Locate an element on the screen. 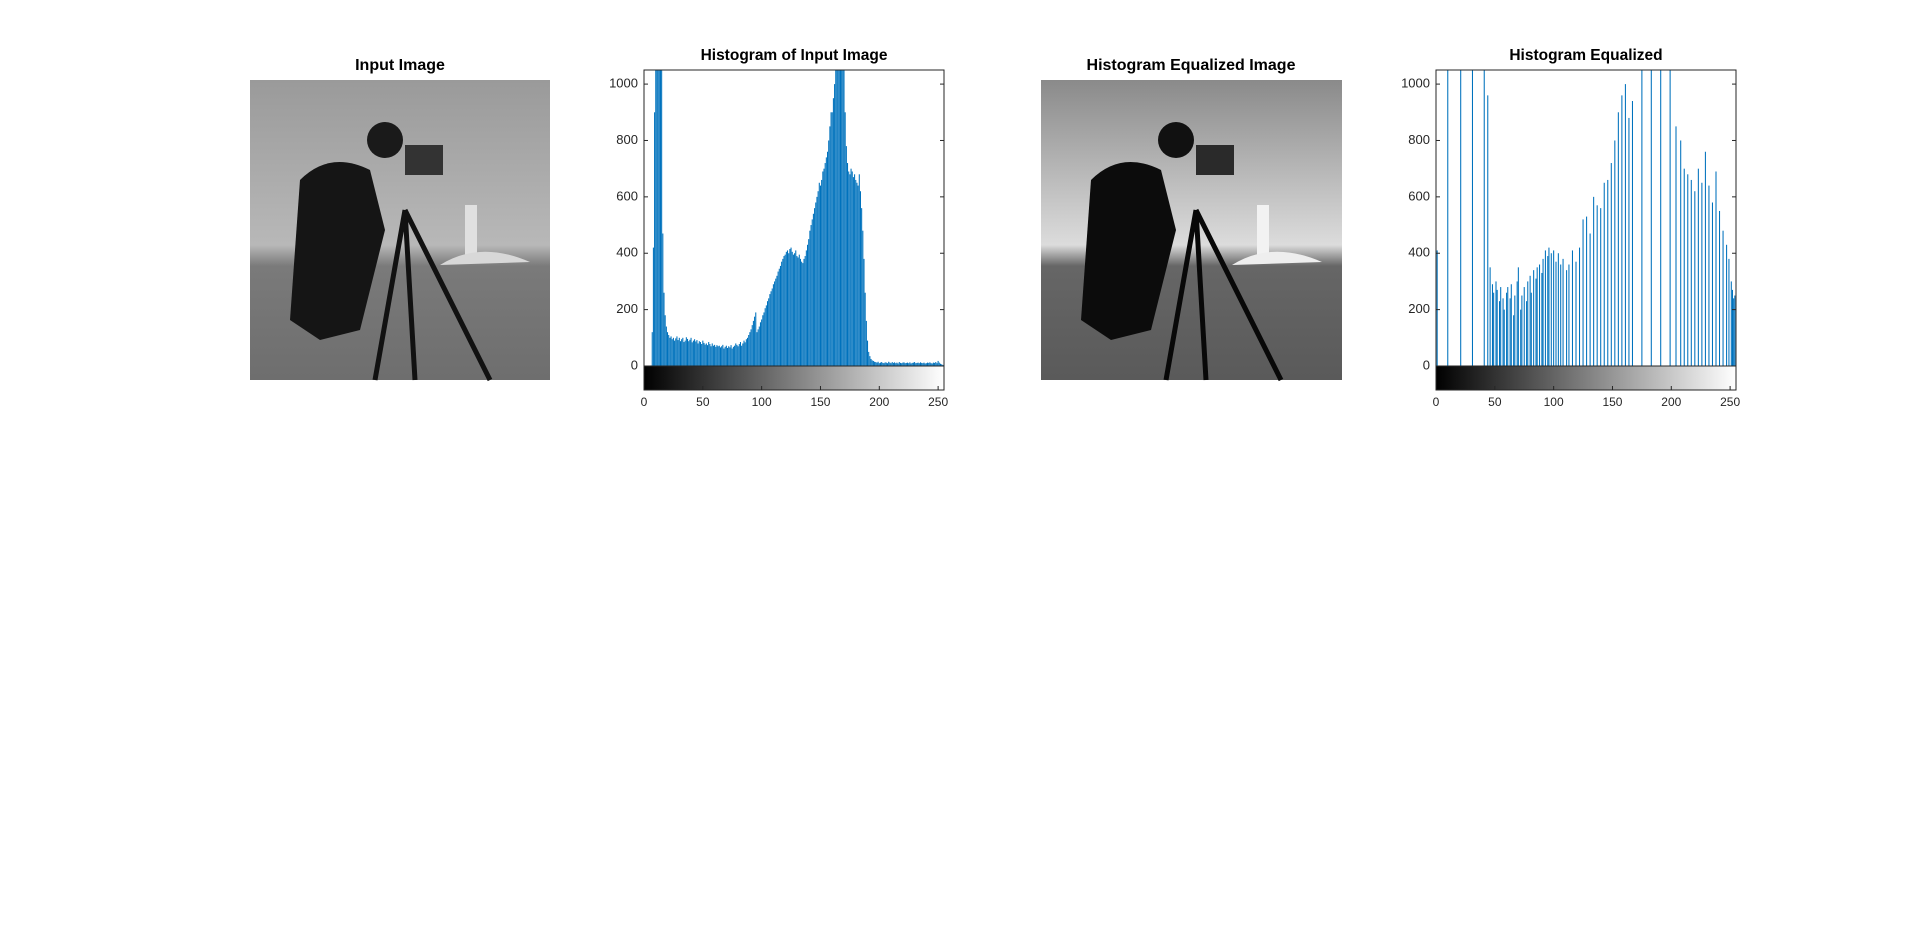  colorbar is located at coordinates (794, 378).